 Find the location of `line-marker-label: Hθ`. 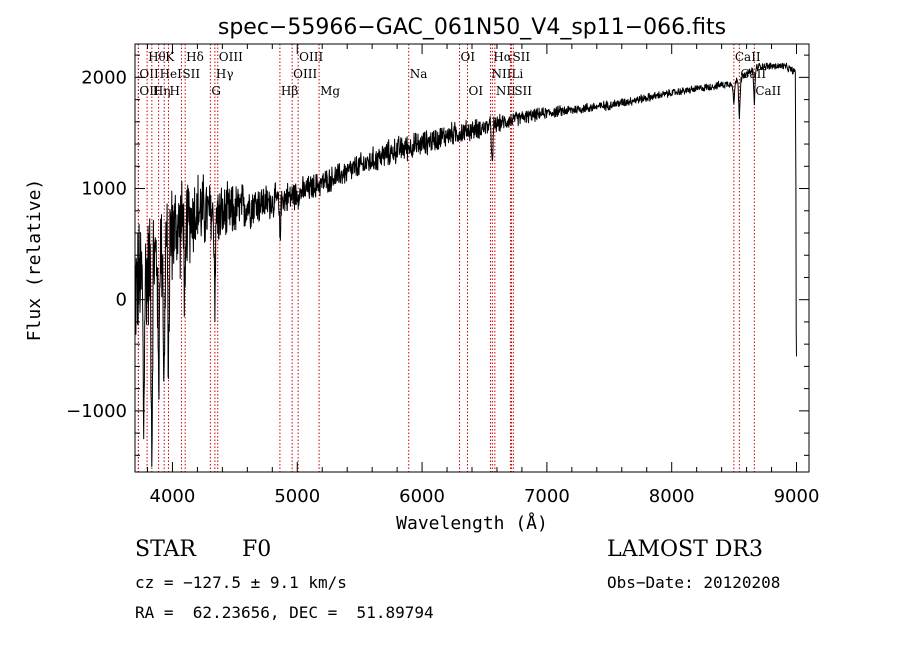

line-marker-label: Hθ is located at coordinates (157, 57).